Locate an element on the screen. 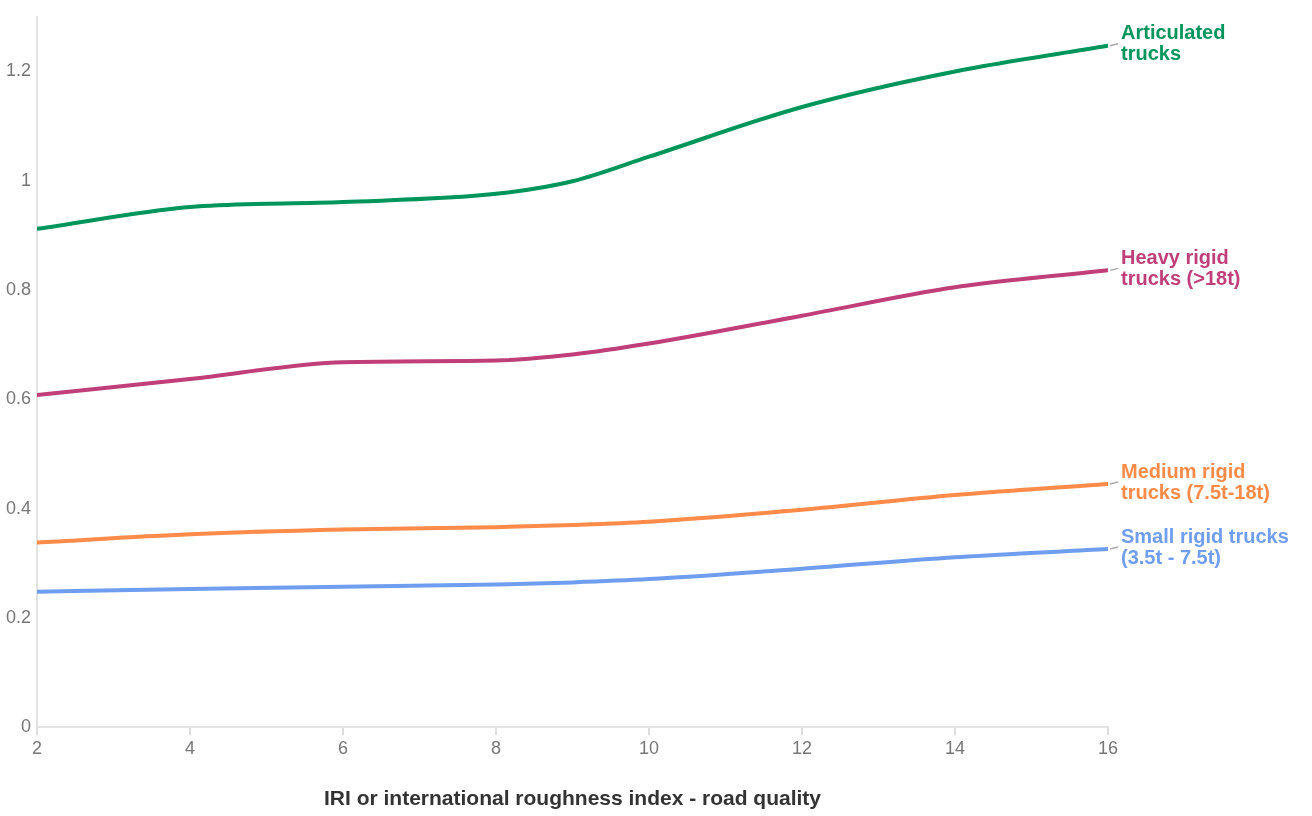  x-tick-label: 2 is located at coordinates (37, 747).